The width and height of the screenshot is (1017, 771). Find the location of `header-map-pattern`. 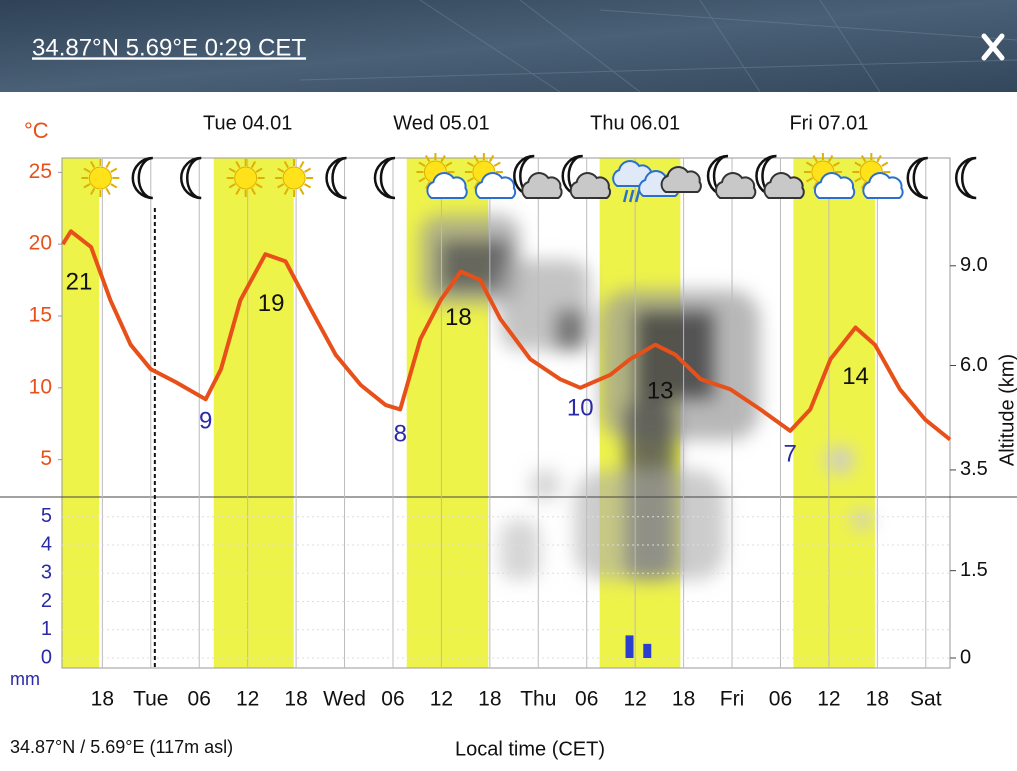

header-map-pattern is located at coordinates (658, 46).